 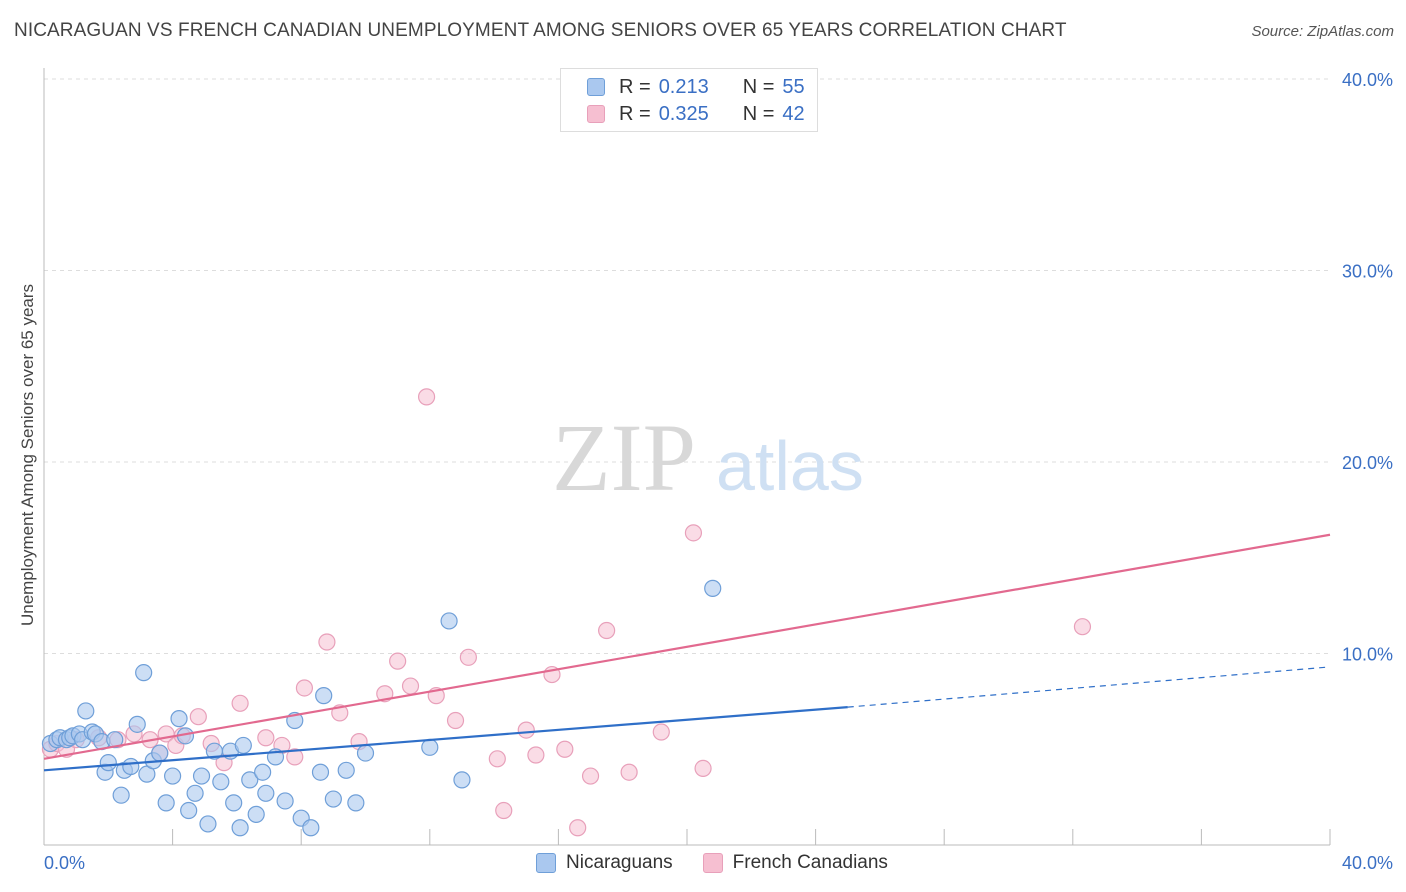 What do you see at coordinates (1322, 31) in the screenshot?
I see `source-label: Source: ZipAtlas.com` at bounding box center [1322, 31].